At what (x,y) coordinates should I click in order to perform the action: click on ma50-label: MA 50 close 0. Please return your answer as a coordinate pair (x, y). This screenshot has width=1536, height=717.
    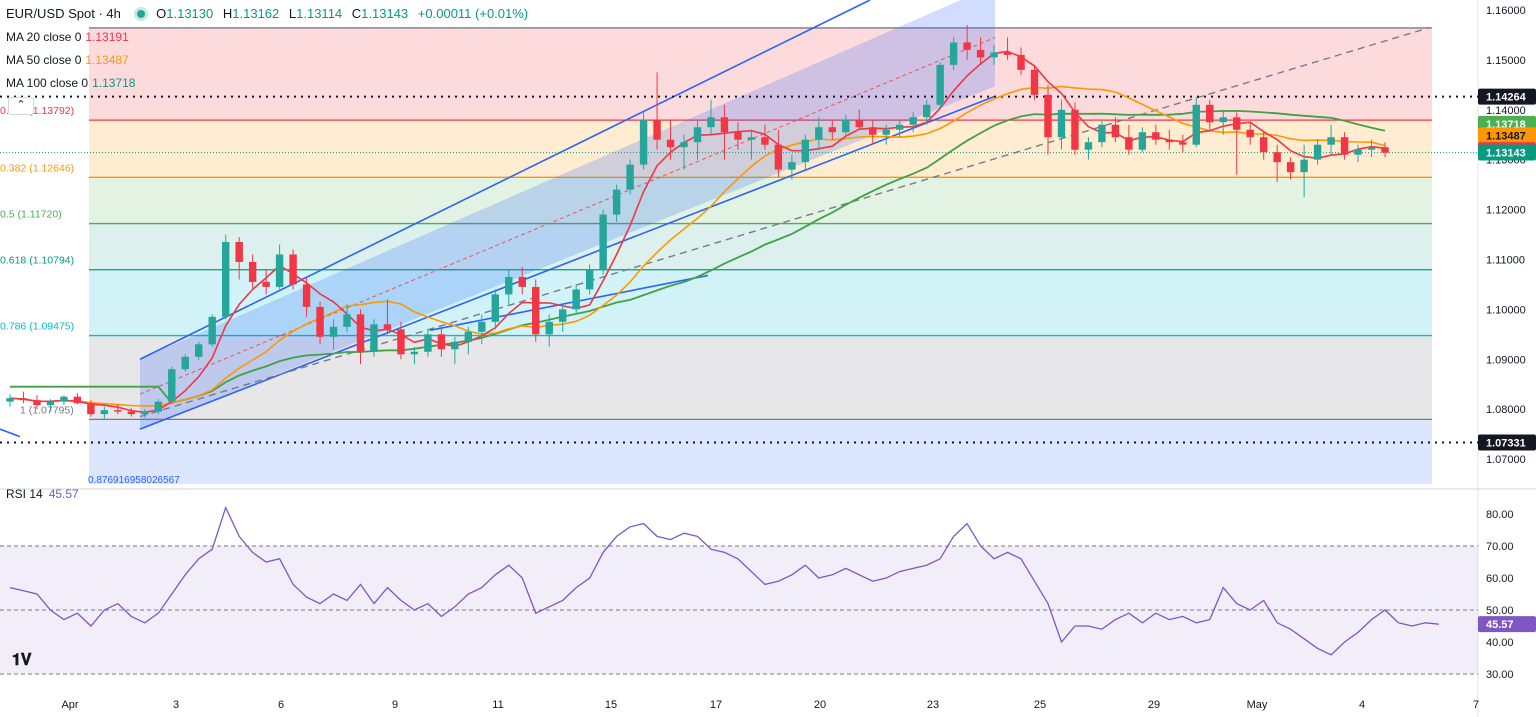
    Looking at the image, I should click on (44, 60).